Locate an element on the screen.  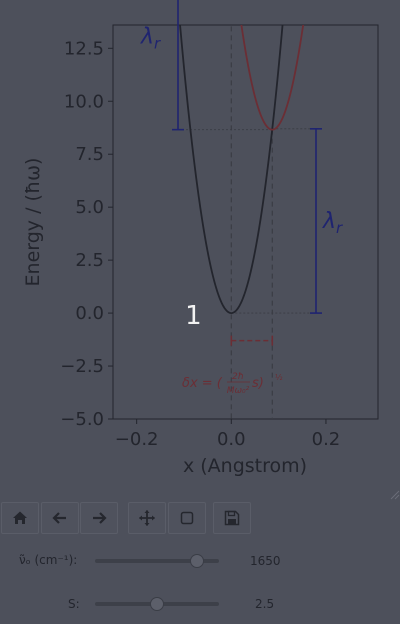
resize-grip-icon is located at coordinates (394, 494).